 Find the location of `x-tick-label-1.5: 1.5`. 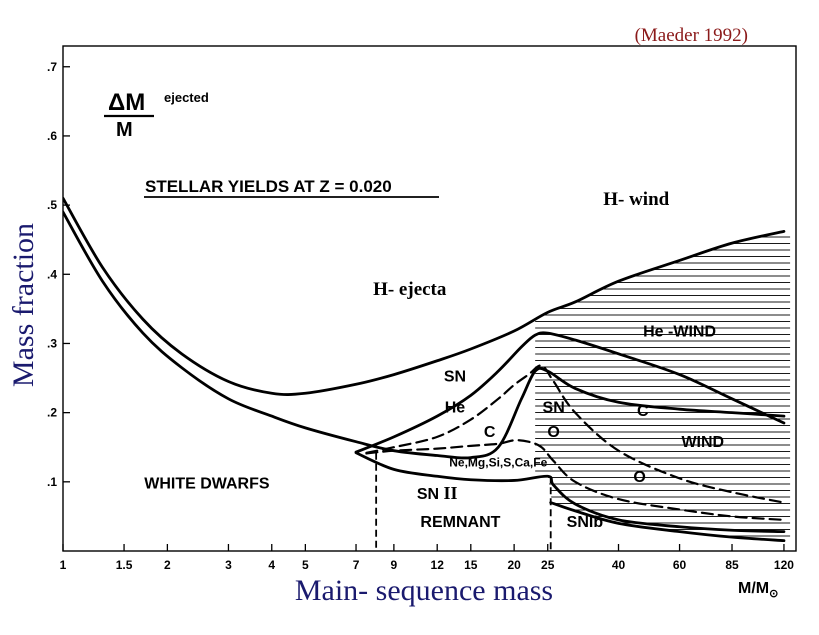

x-tick-label-1.5: 1.5 is located at coordinates (124, 565).